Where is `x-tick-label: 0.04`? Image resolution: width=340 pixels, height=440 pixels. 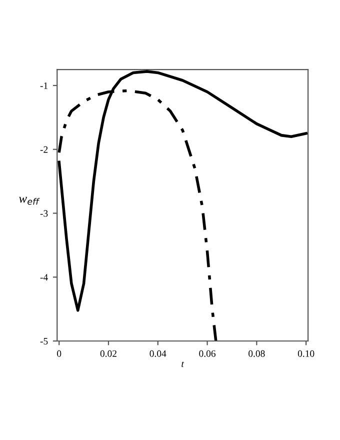
x-tick-label: 0.04 is located at coordinates (158, 353).